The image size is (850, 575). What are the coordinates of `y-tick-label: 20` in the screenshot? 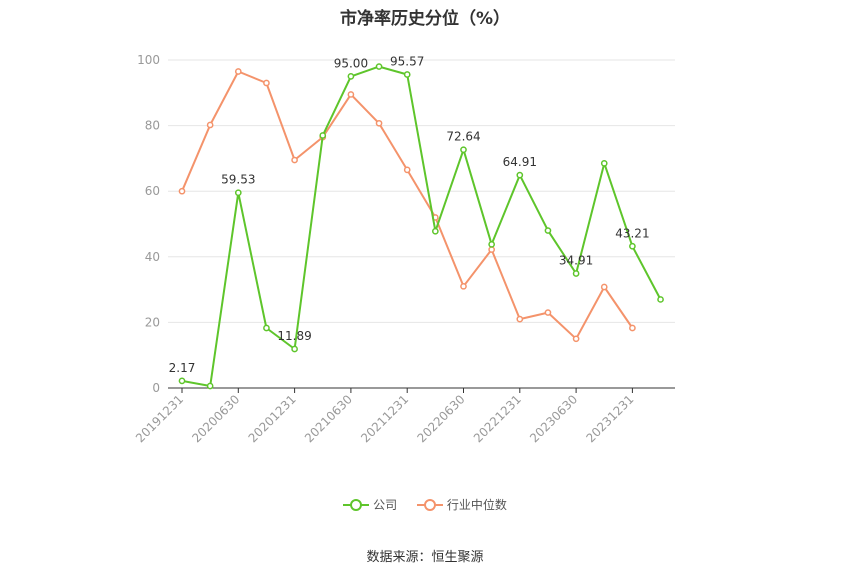 It's located at (152, 322).